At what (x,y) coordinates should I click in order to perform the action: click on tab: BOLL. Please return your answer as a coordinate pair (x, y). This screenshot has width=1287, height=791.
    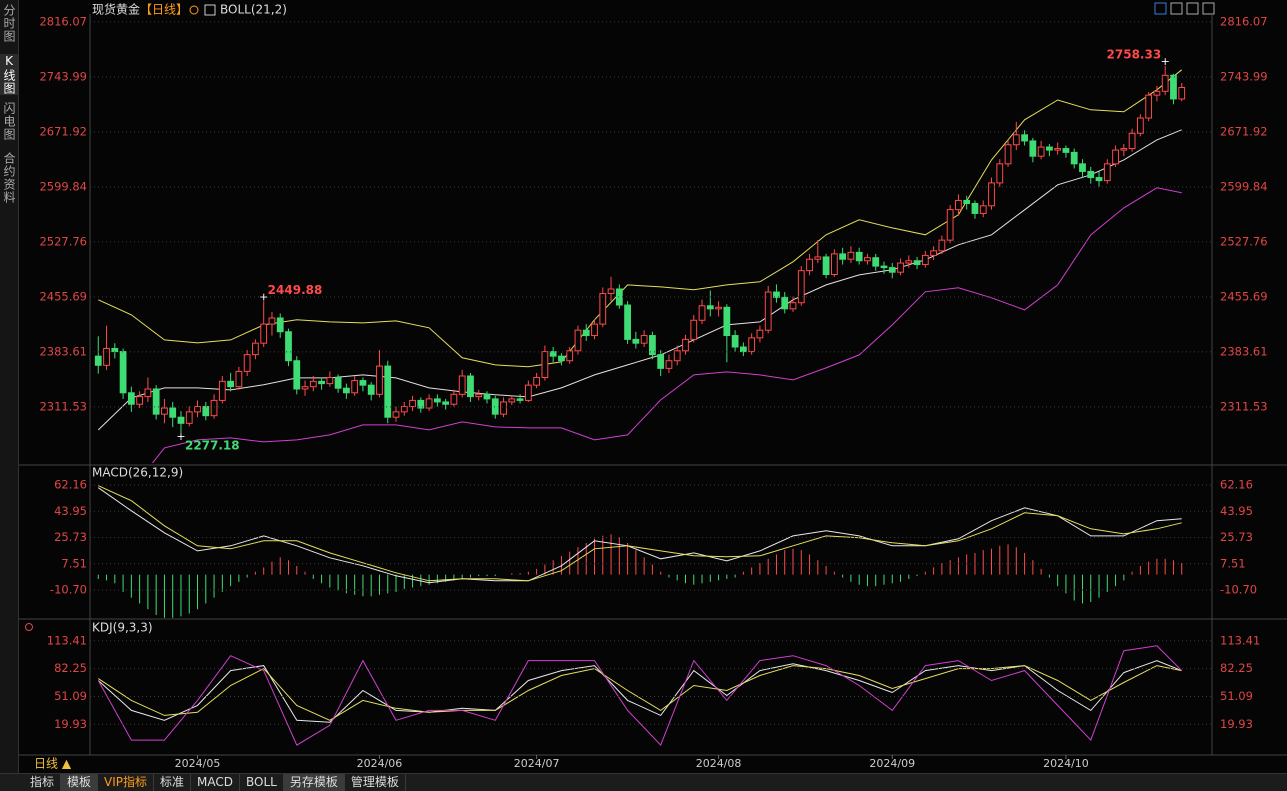
    Looking at the image, I should click on (262, 782).